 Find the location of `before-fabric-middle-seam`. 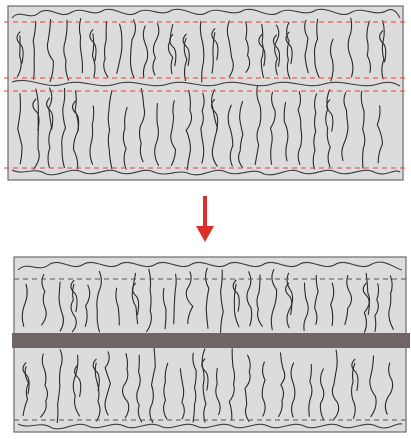

before-fabric-middle-seam is located at coordinates (206, 83).